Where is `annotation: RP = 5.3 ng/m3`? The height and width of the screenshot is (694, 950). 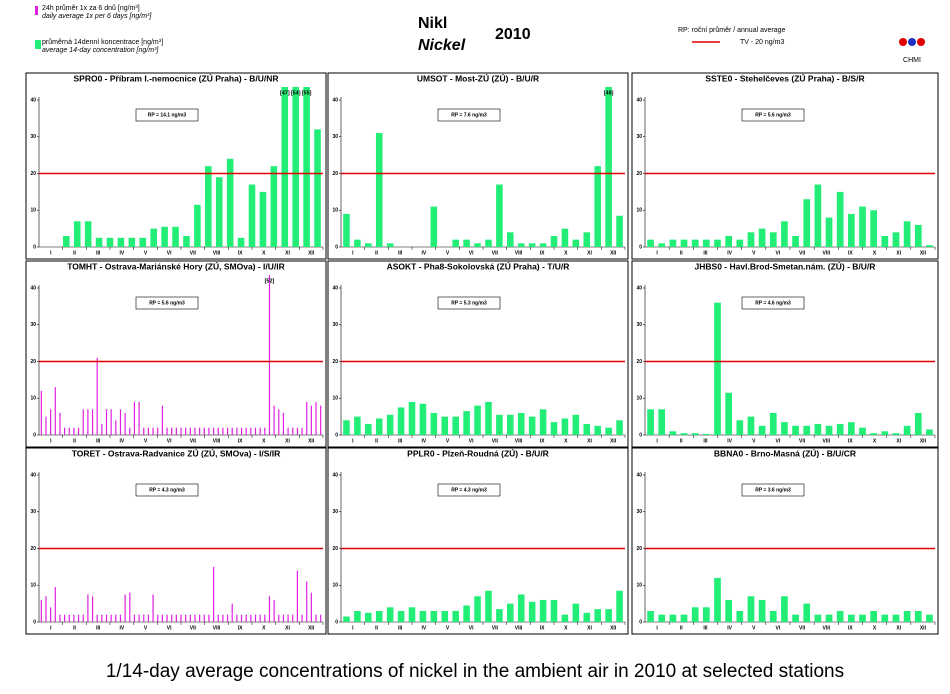
annotation: RP = 5.3 ng/m3 is located at coordinates (469, 303).